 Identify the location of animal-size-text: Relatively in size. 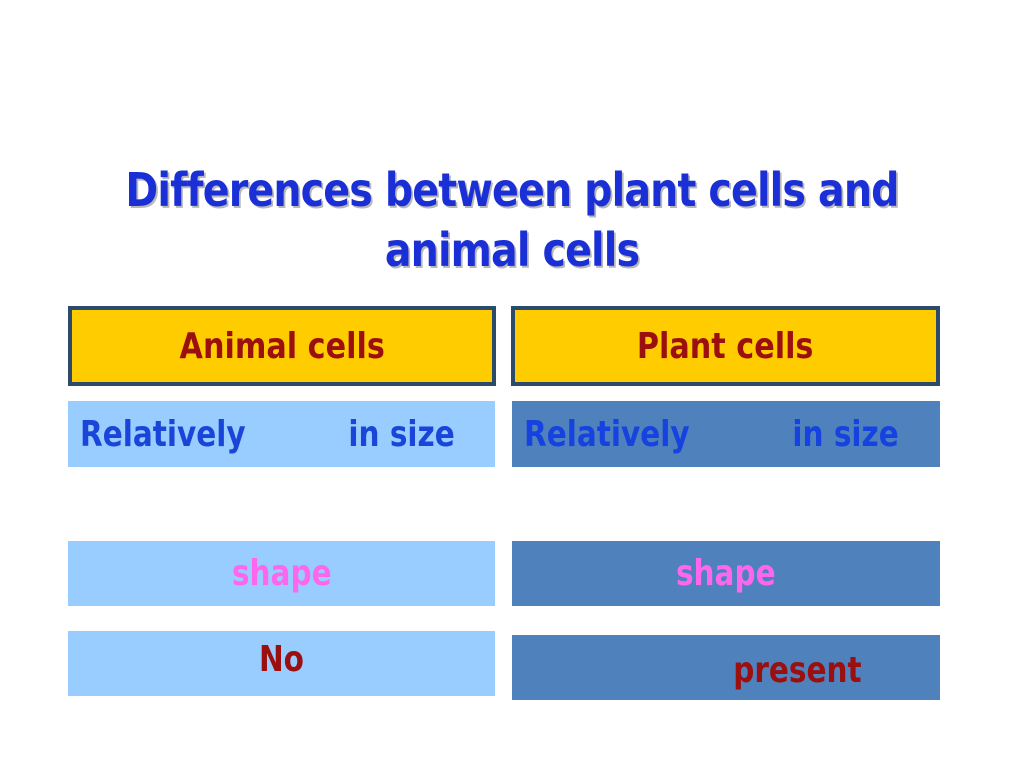
(267, 434).